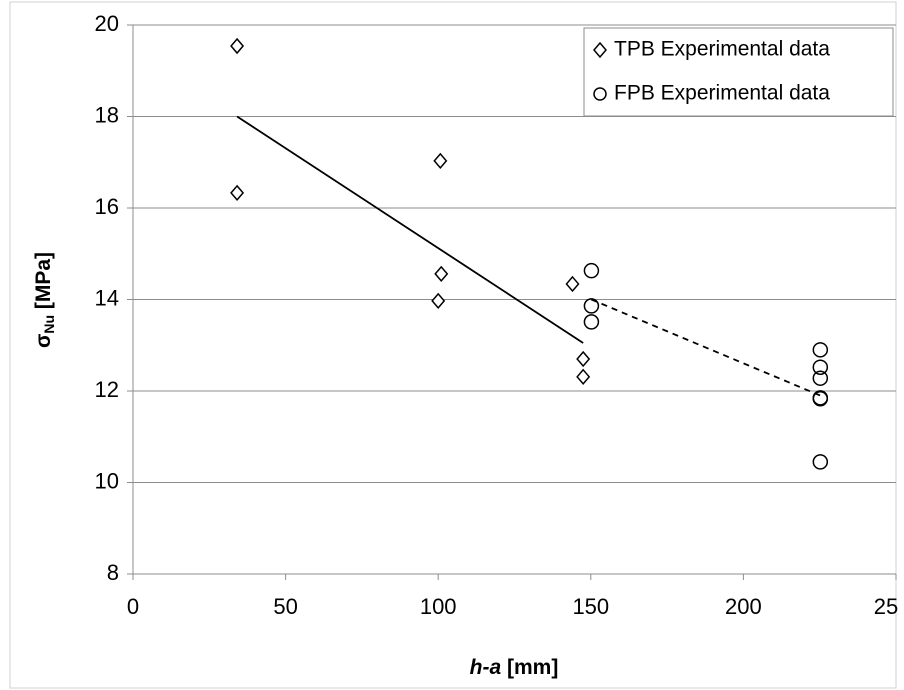 This screenshot has height=690, width=904. I want to click on x-tick-label: 0, so click(133, 606).